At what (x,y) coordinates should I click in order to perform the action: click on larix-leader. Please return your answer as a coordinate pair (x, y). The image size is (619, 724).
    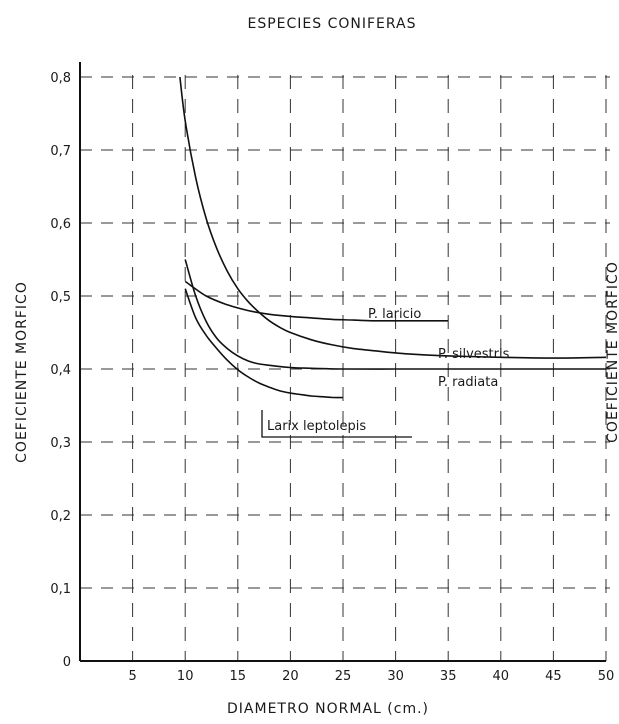
    Looking at the image, I should click on (336, 424).